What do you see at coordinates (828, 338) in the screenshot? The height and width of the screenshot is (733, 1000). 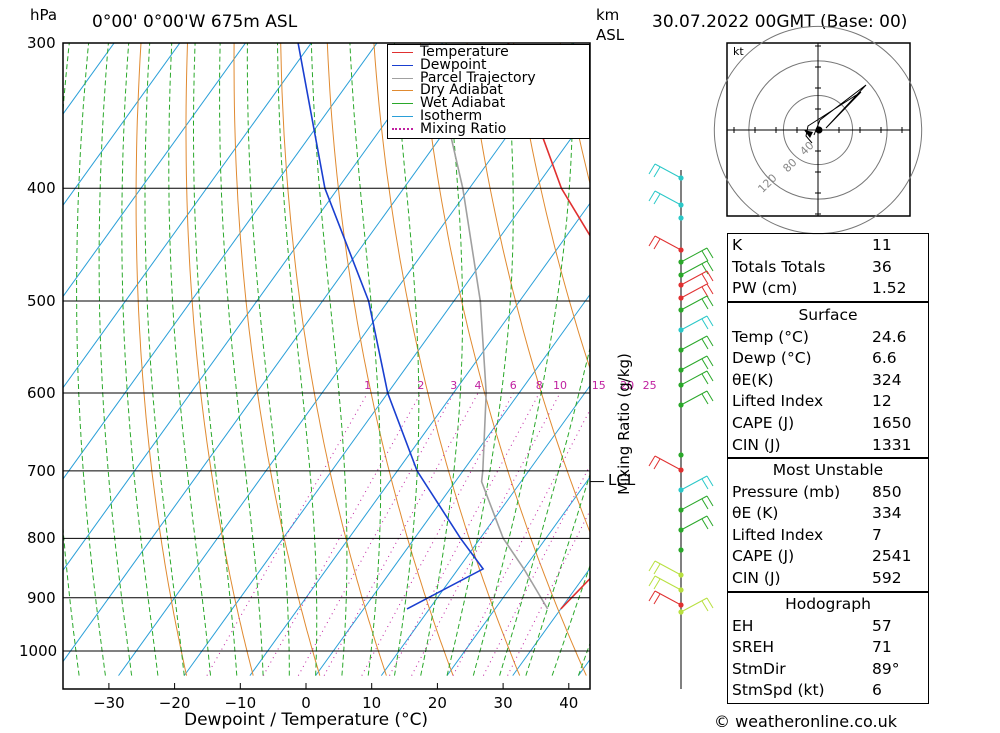 I see `index-row: Temp (°C) 24.6` at bounding box center [828, 338].